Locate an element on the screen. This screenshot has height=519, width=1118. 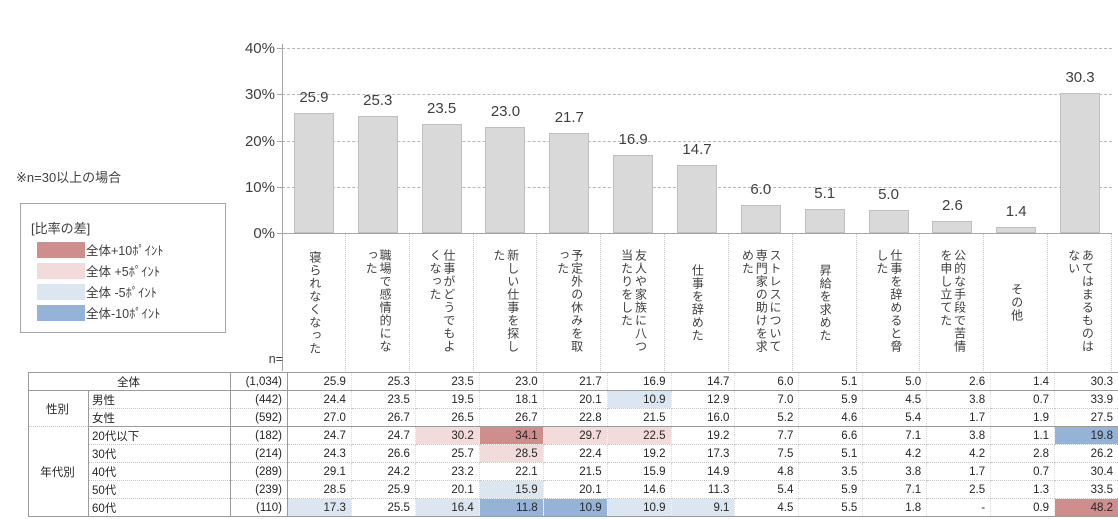
value-cell: 48.2 is located at coordinates (1086, 507).